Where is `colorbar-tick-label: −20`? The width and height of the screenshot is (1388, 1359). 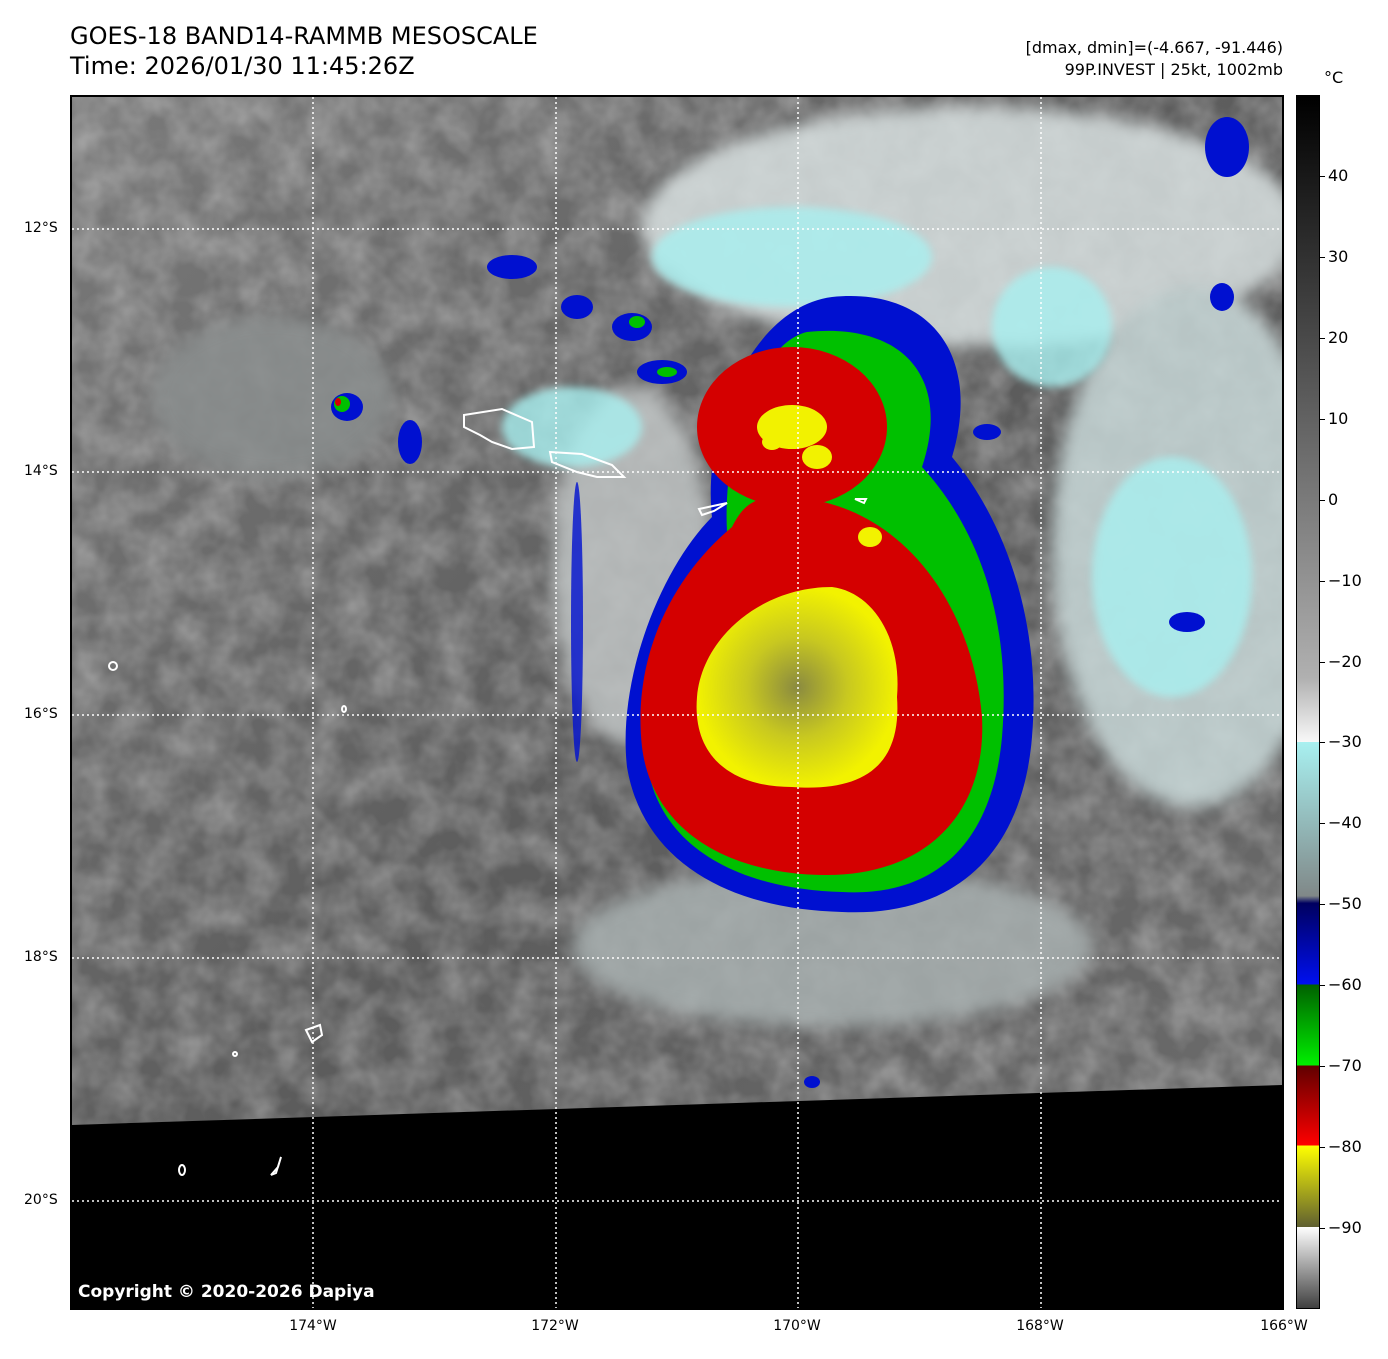
colorbar-tick-label: −20 is located at coordinates (1345, 661).